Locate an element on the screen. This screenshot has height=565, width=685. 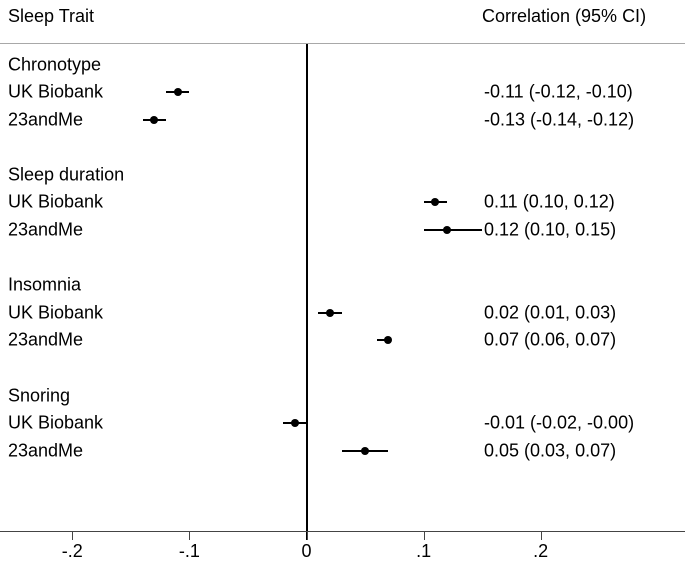
x-axis-tick-label: -.1 is located at coordinates (189, 551).